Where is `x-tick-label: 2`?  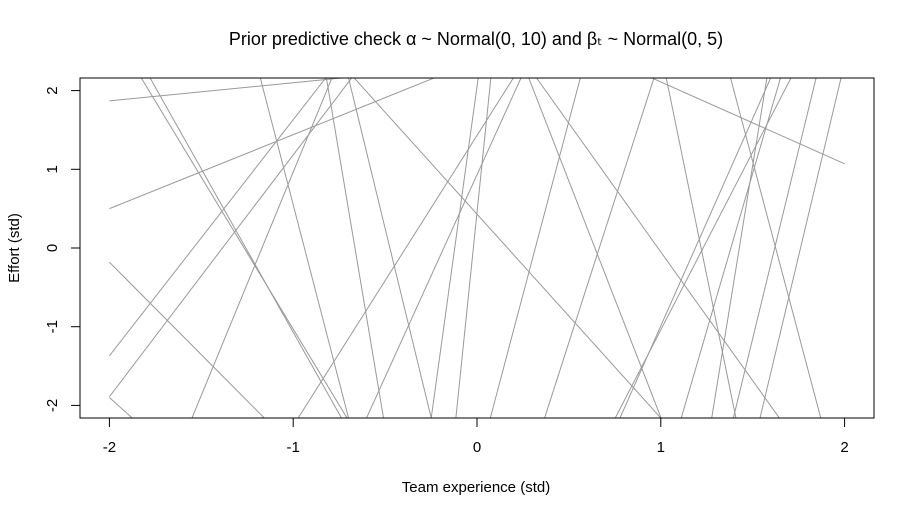 x-tick-label: 2 is located at coordinates (844, 447).